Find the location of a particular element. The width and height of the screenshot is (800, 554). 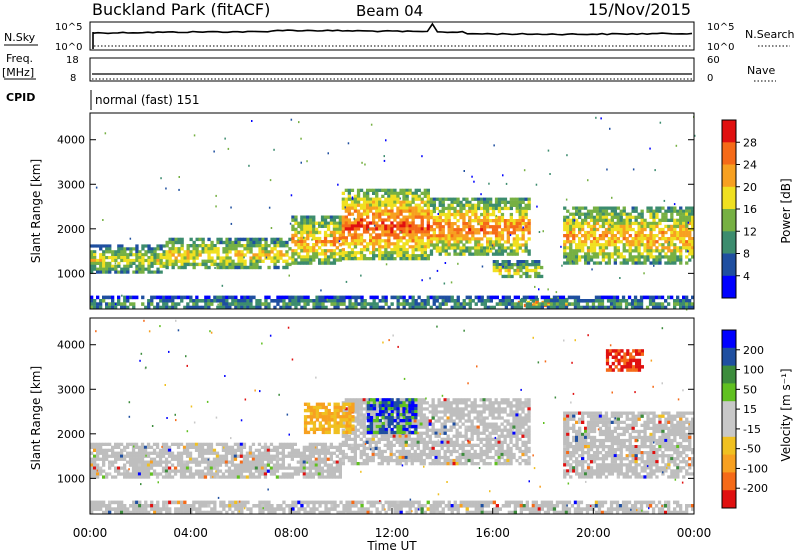

freq-unit-label: [MHz] is located at coordinates (18, 72).